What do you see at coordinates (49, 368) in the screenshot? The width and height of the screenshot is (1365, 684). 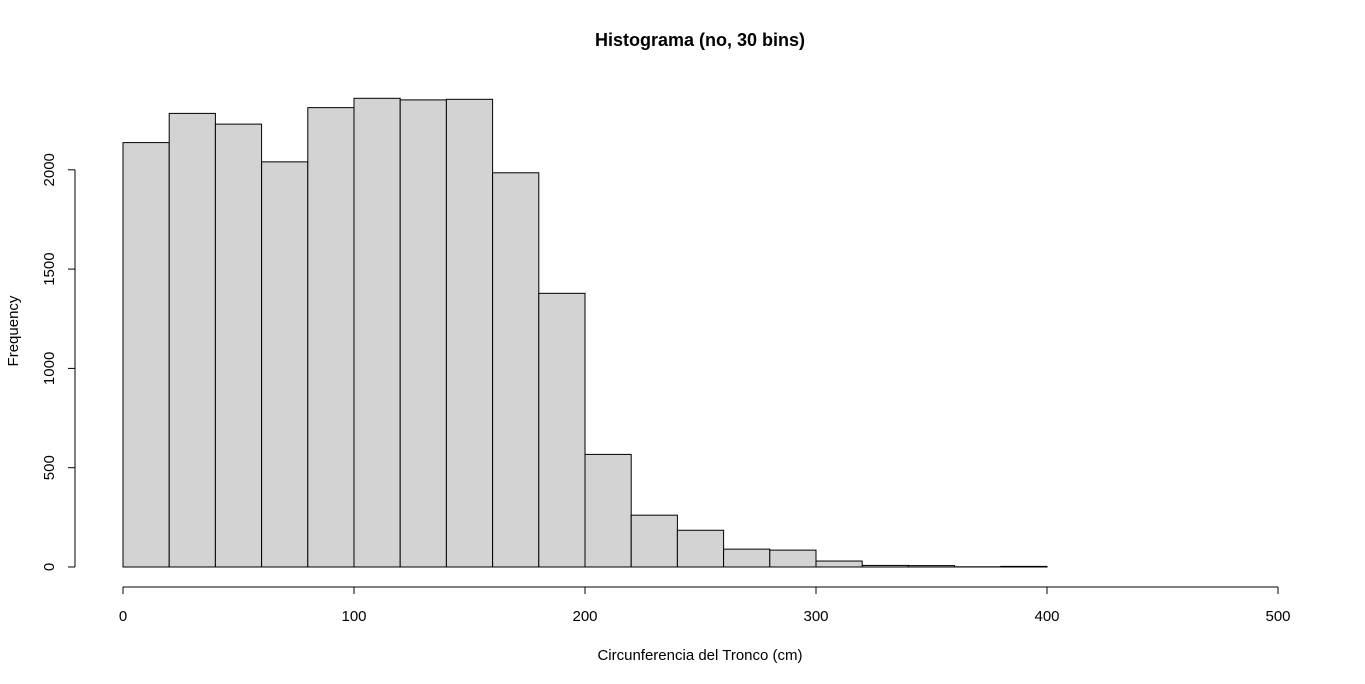 I see `y-tick-label: 1000` at bounding box center [49, 368].